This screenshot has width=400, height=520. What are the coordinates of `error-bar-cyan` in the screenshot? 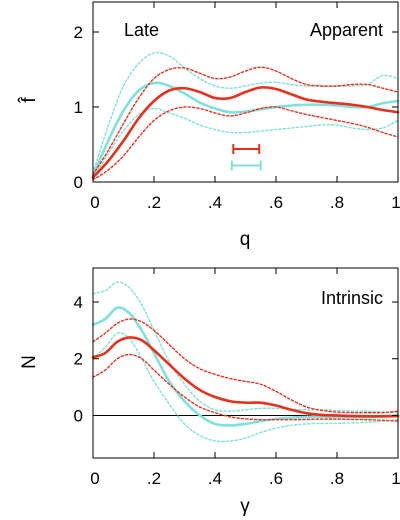 It's located at (246, 165).